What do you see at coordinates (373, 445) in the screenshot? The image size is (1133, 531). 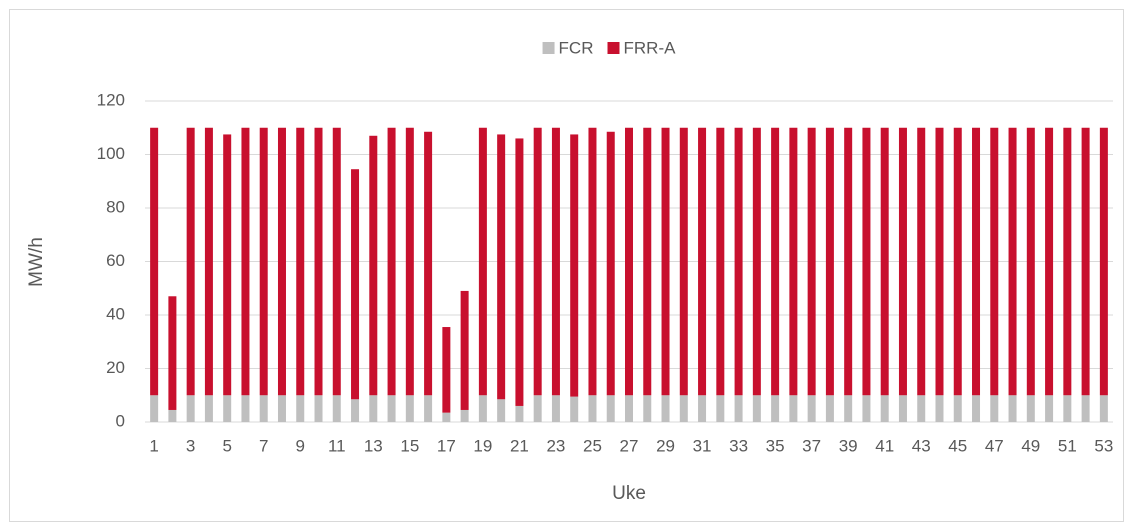 I see `x-tick-label: 13` at bounding box center [373, 445].